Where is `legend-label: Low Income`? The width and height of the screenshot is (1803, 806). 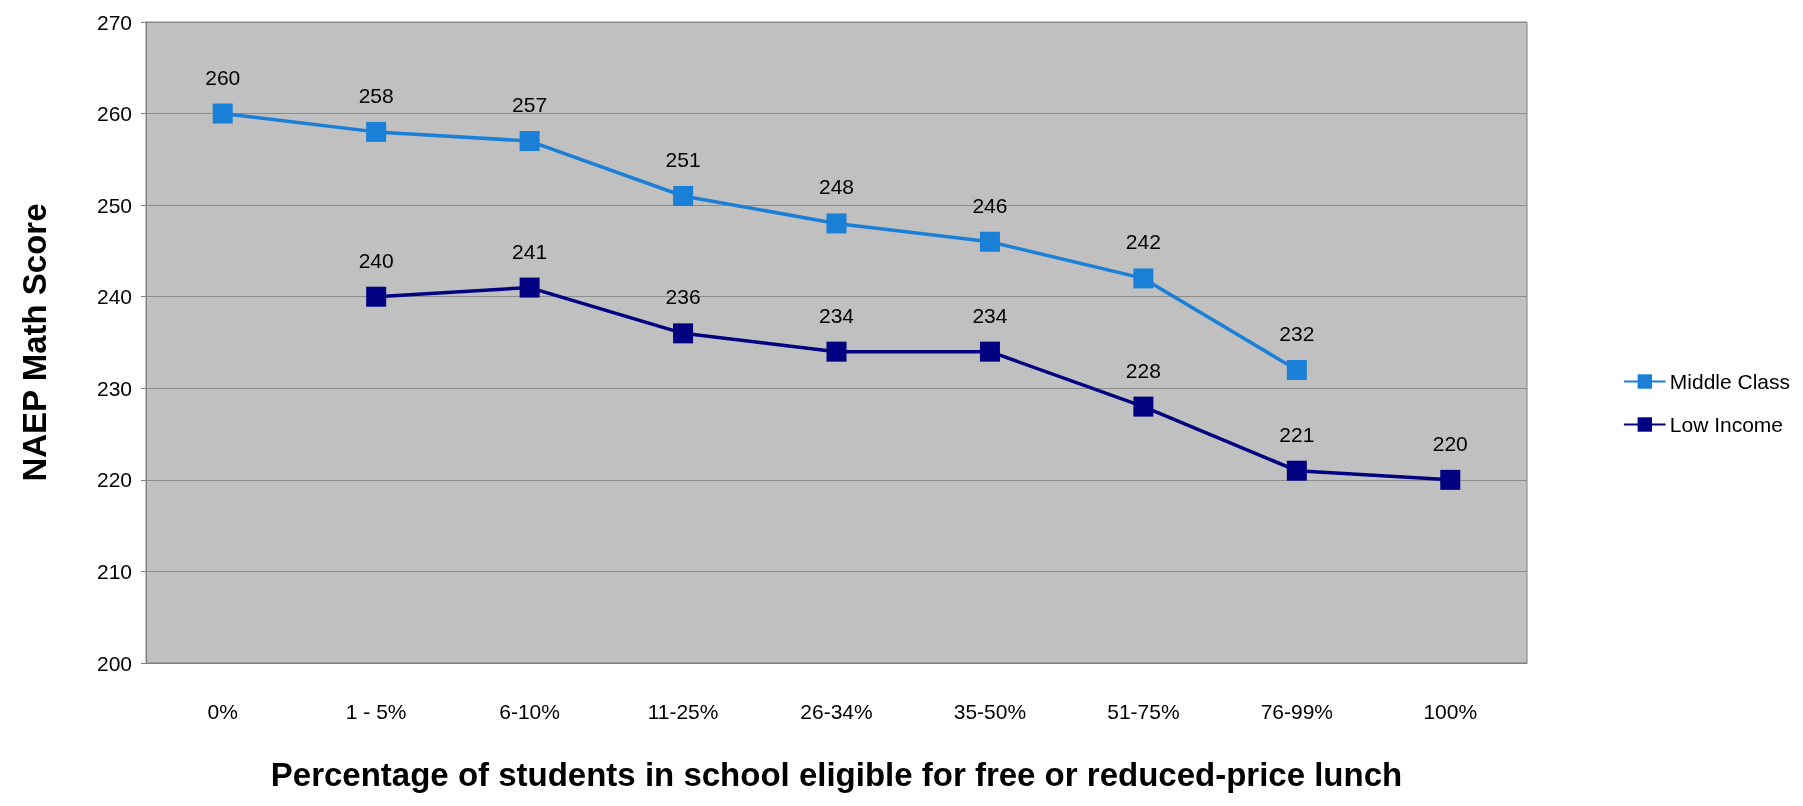 legend-label: Low Income is located at coordinates (1726, 424).